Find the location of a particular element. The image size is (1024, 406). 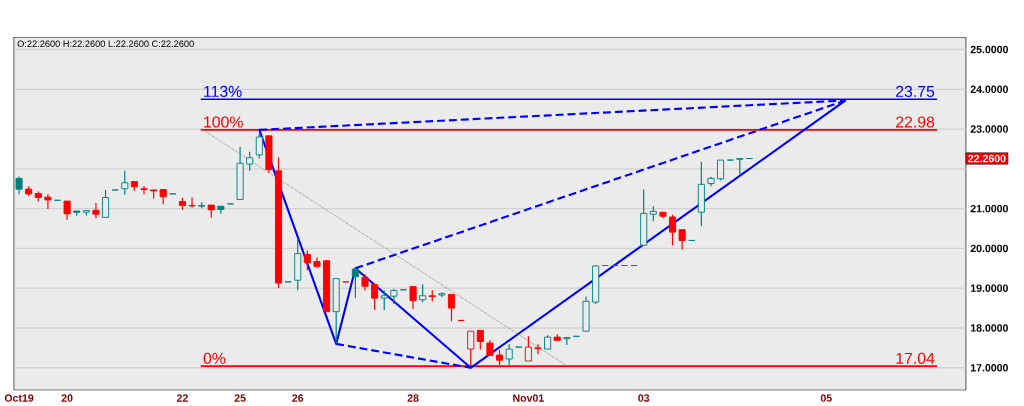

ref-line-label: 22.98 is located at coordinates (915, 122).